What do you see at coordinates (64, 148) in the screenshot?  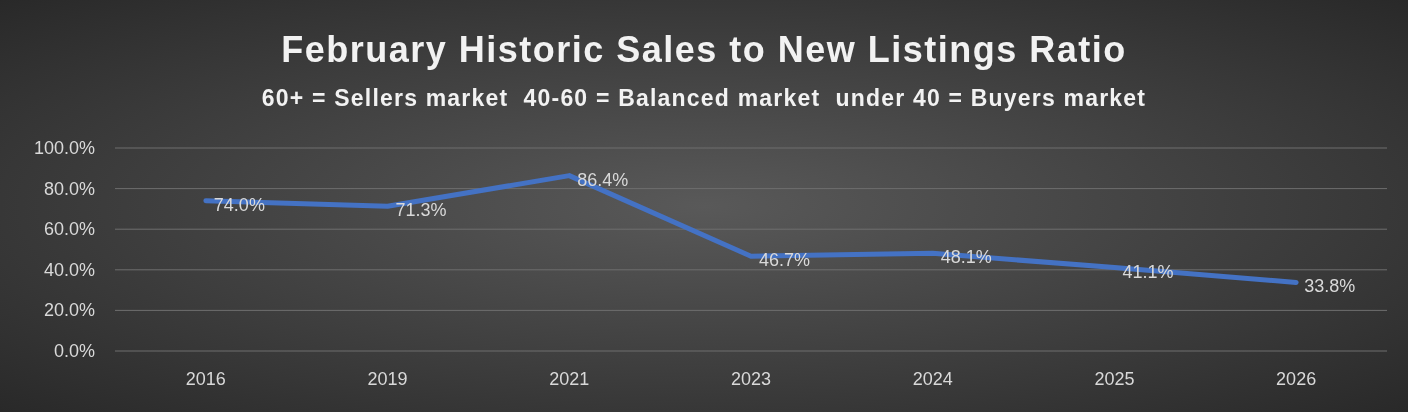 I see `y-tick-label: 100.0%` at bounding box center [64, 148].